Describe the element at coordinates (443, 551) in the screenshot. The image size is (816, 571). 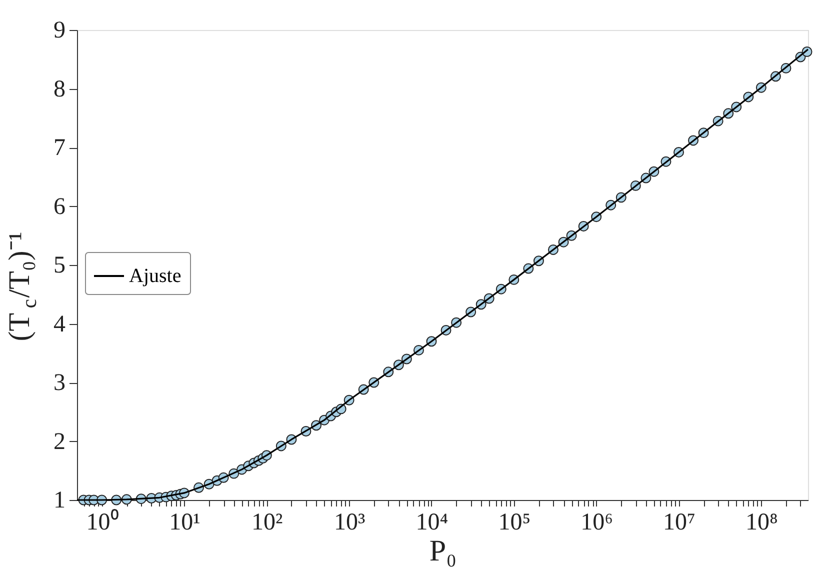
I see `x-axis-title: P₀` at that location.